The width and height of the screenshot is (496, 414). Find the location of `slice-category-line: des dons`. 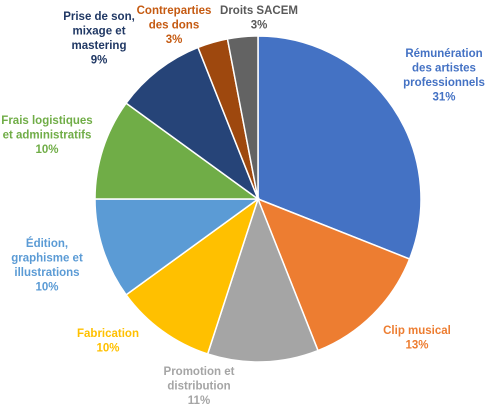

slice-category-line: des dons is located at coordinates (174, 26).